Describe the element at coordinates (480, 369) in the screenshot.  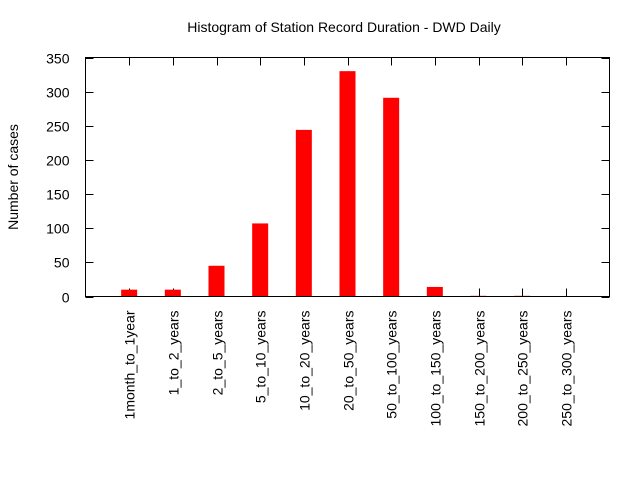
I see `x-tick-label: 150_to_200_years` at that location.